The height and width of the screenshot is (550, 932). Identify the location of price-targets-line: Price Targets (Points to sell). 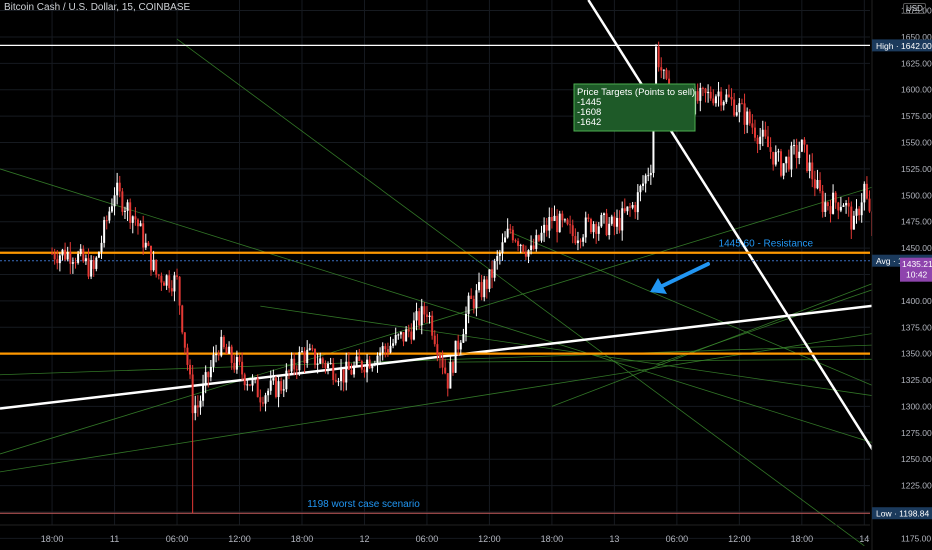
(636, 92).